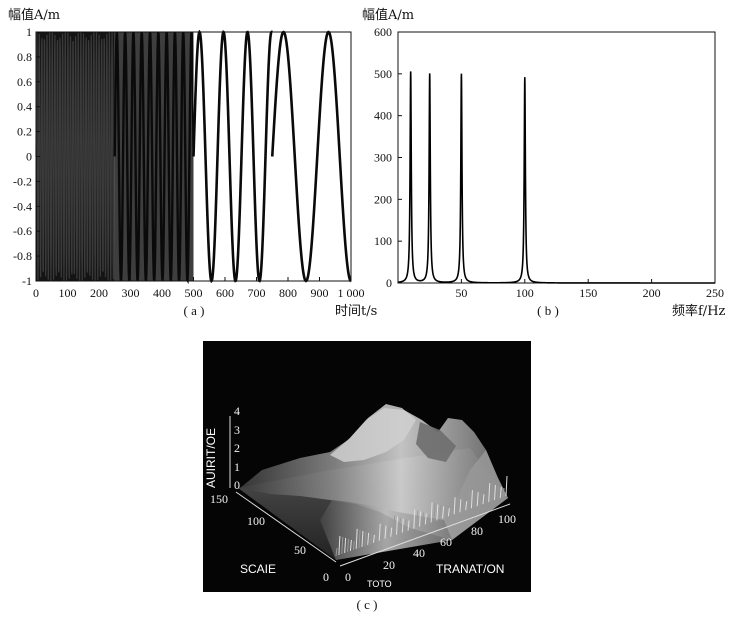 The width and height of the screenshot is (738, 617). I want to click on panel-c-z-tick: 3, so click(237, 430).